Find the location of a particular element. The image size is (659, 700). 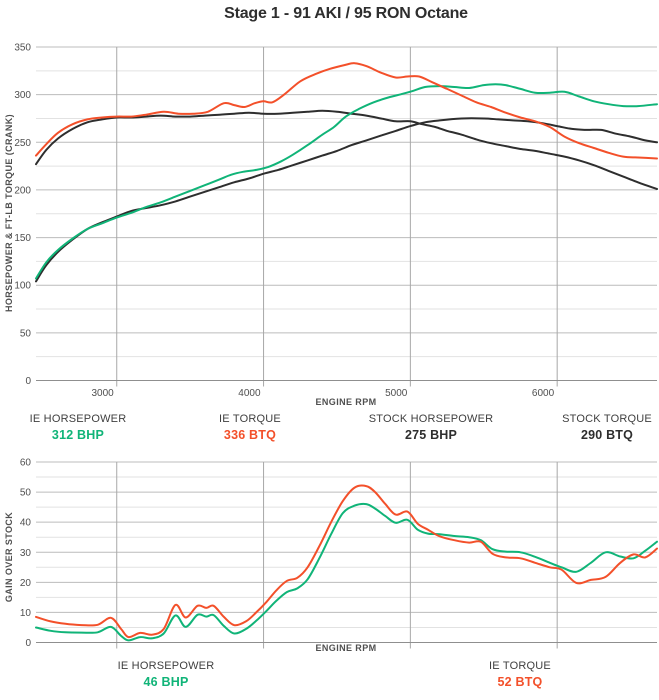

svg-text: 200 is located at coordinates (22, 190).